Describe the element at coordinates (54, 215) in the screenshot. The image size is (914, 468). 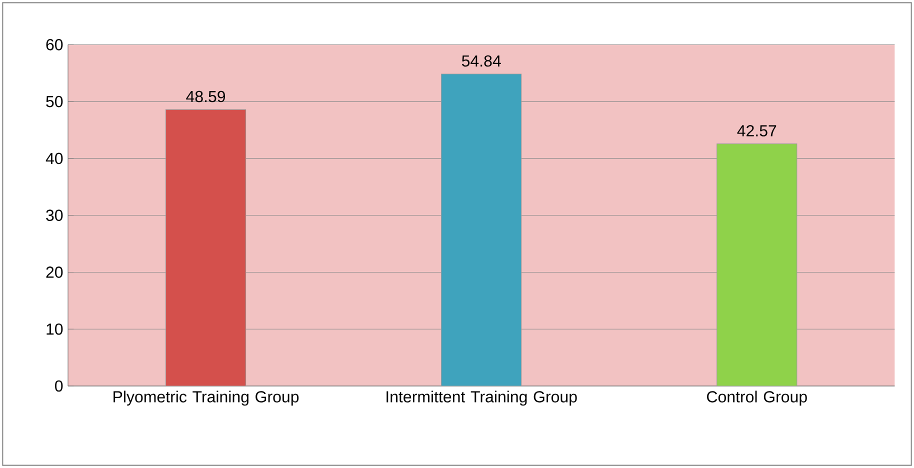
I see `y-tick-label: 30` at that location.